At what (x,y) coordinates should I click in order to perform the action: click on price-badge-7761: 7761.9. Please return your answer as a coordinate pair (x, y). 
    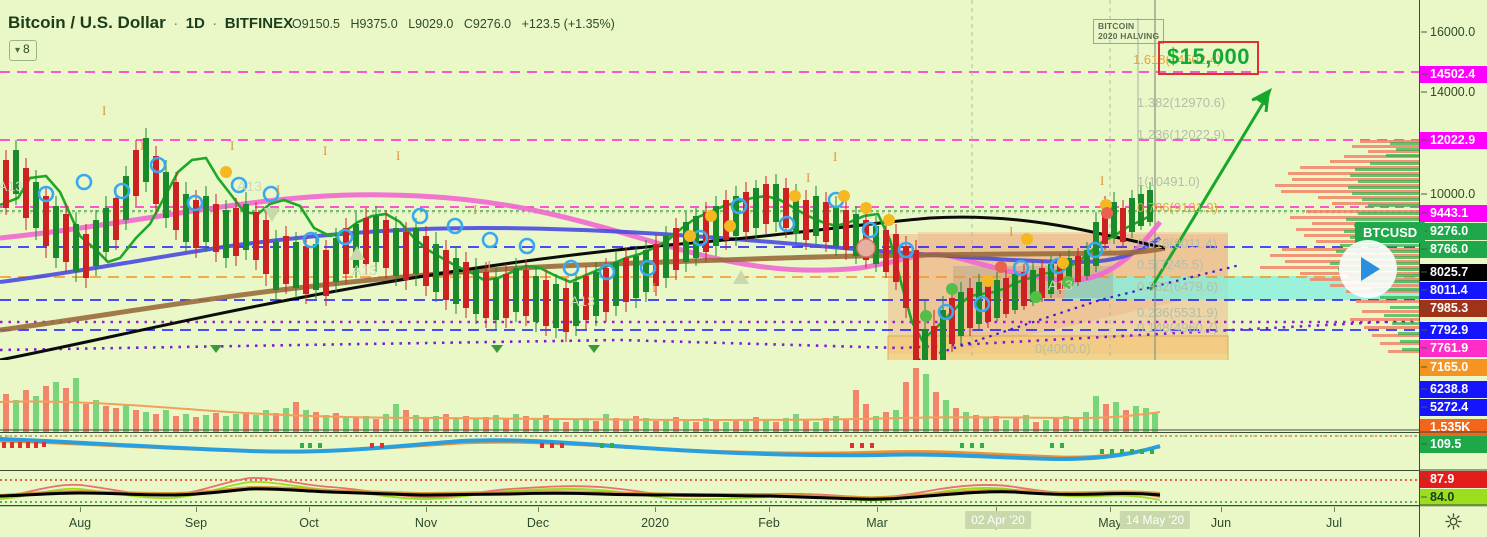
    Looking at the image, I should click on (1453, 348).